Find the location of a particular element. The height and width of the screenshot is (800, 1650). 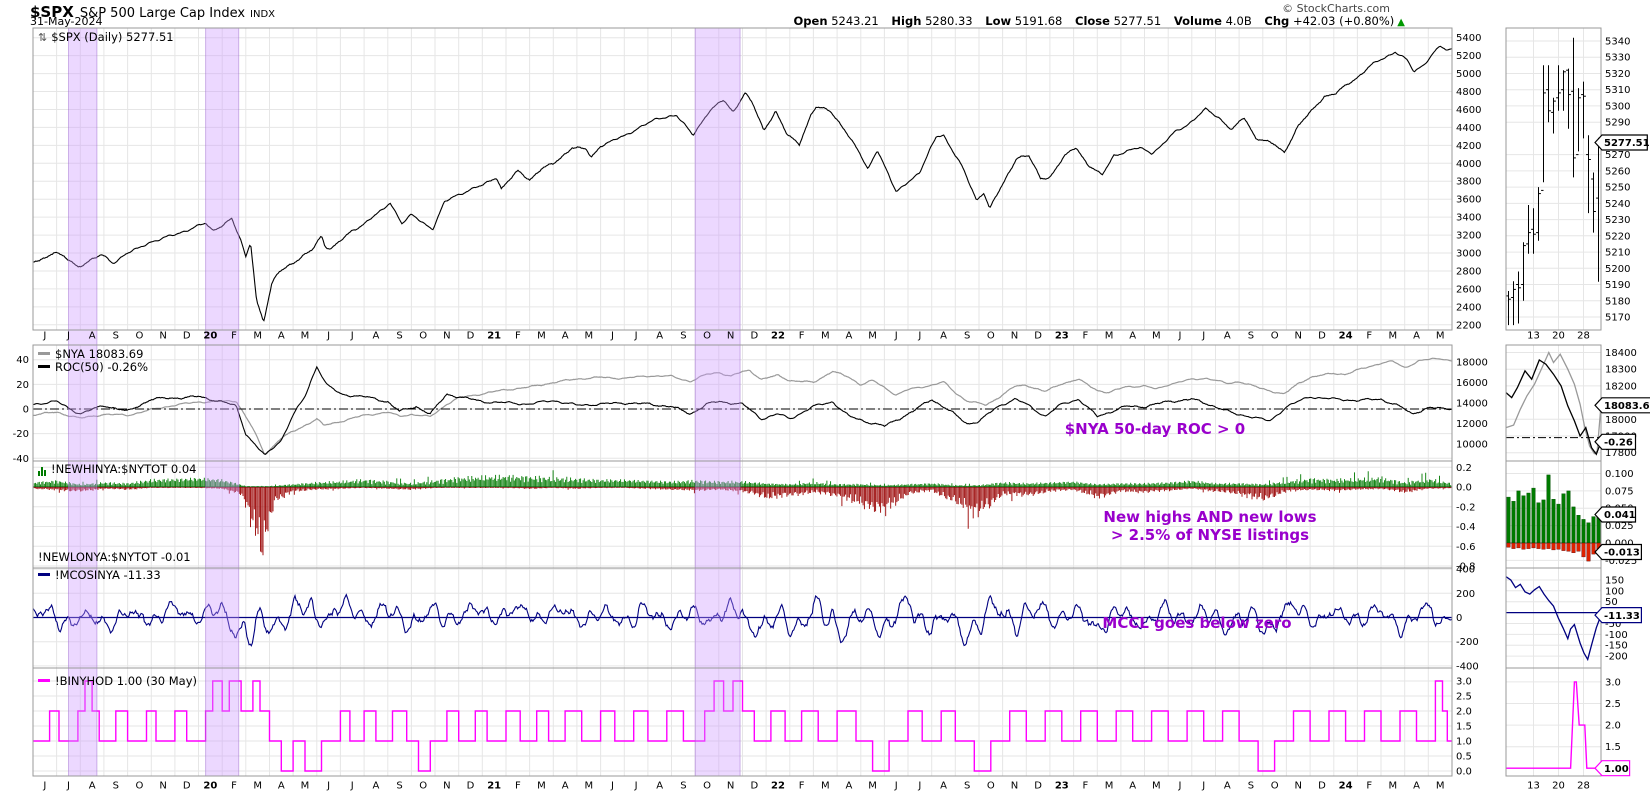

svg-text: -0.013 is located at coordinates (1622, 553).